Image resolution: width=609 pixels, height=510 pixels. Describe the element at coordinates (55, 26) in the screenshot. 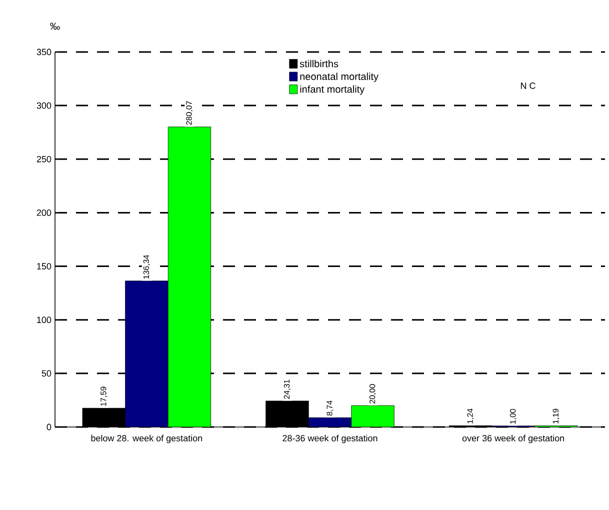

I see `y-axis-title: ‰` at that location.